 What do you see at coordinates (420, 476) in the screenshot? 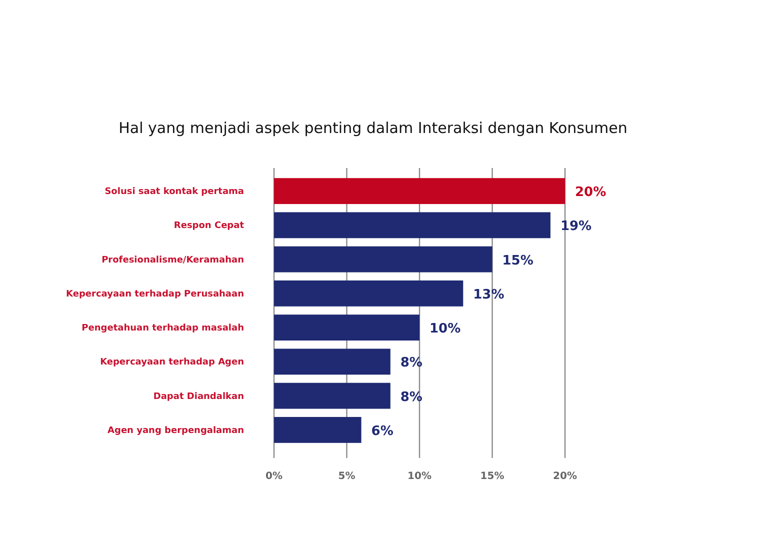
I see `x-tick-label: 10%` at bounding box center [420, 476].